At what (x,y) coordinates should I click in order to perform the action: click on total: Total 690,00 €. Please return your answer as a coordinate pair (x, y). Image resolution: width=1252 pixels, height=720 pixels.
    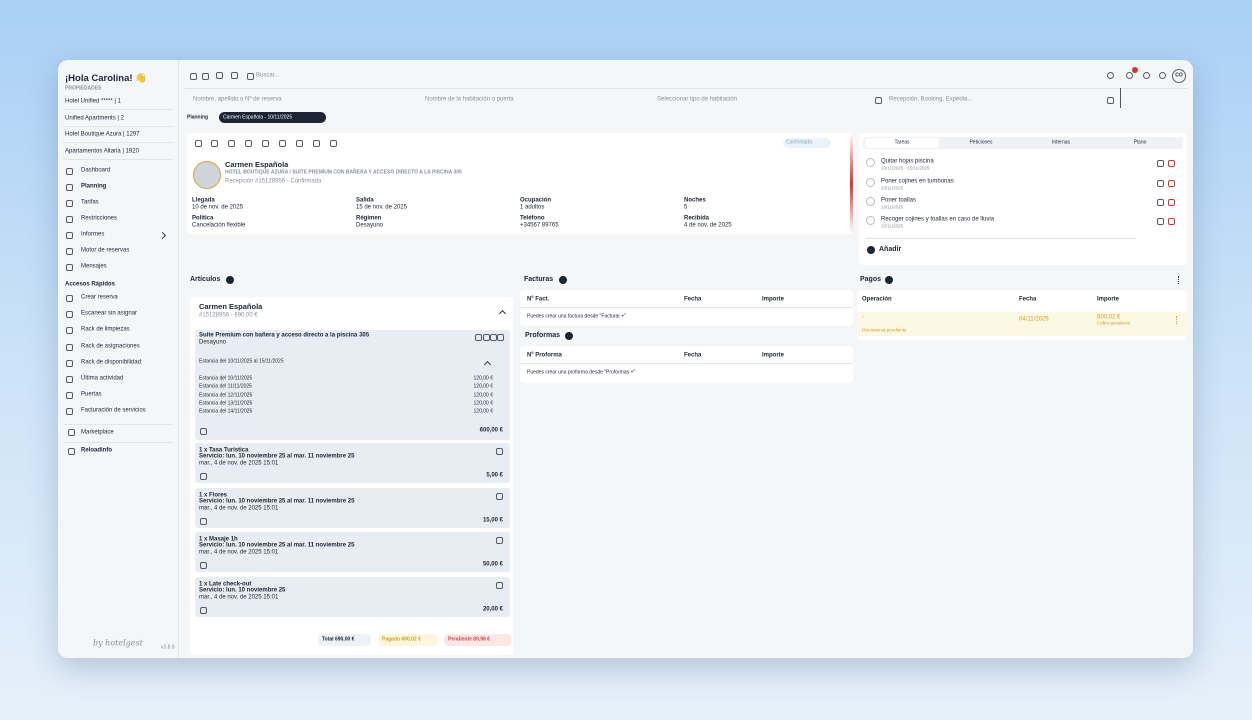
    Looking at the image, I should click on (338, 639).